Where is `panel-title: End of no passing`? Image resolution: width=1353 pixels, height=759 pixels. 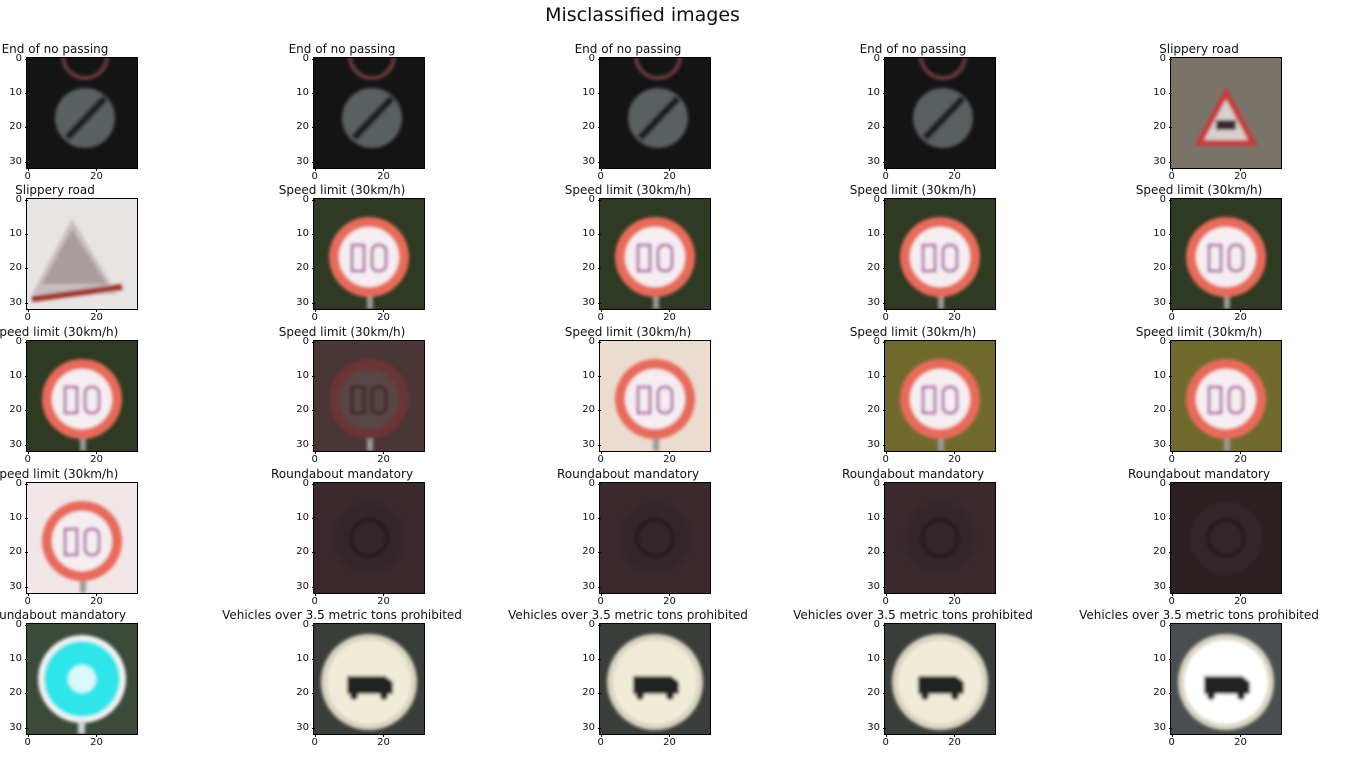
panel-title: End of no passing is located at coordinates (342, 49).